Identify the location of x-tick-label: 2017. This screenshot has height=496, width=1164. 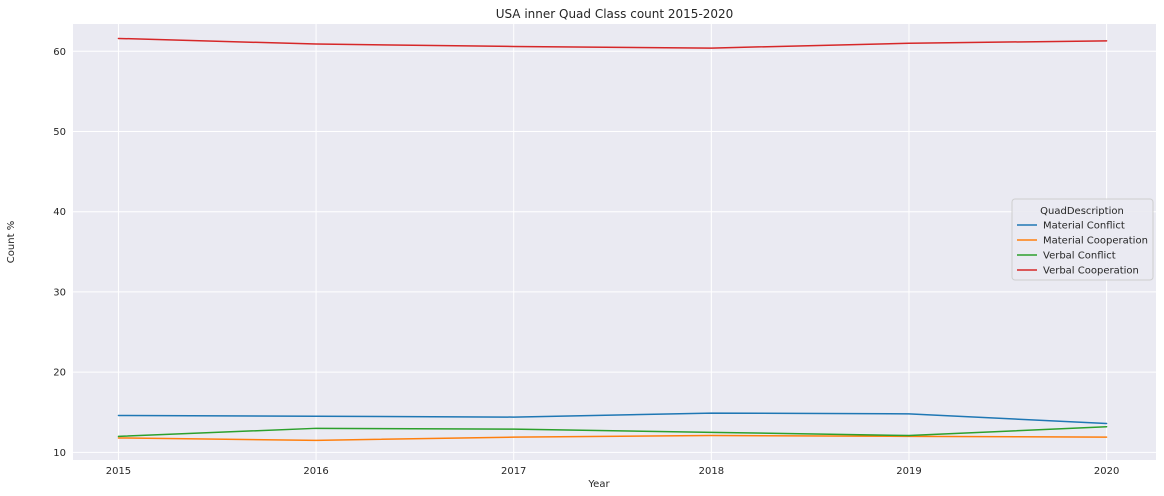
(513, 471).